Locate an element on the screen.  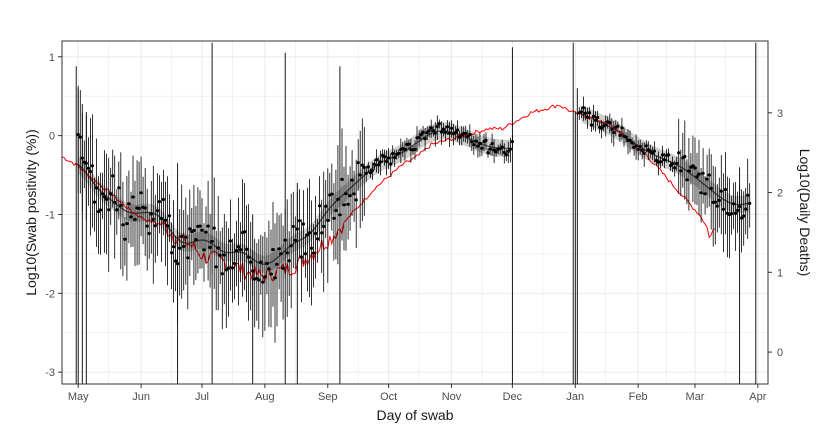
x-tick-label: Feb is located at coordinates (638, 397).